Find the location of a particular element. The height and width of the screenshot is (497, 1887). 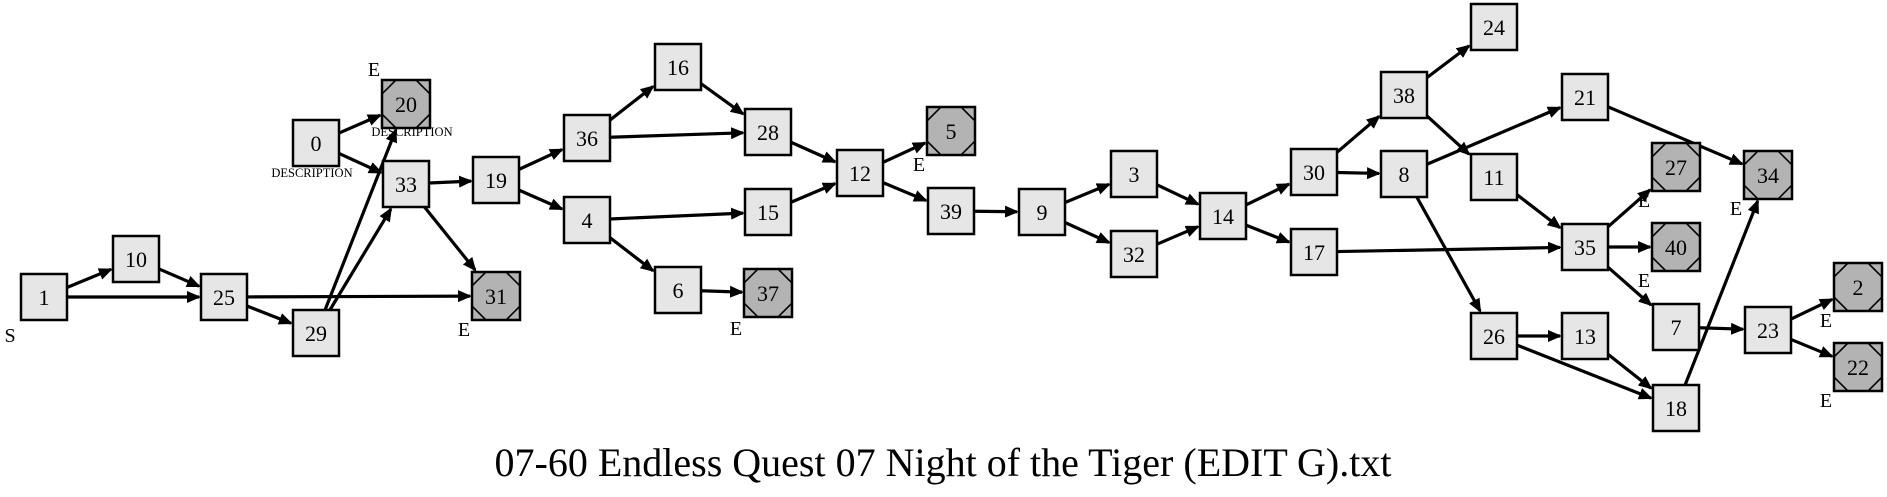

node-label: 13 is located at coordinates (1585, 336).